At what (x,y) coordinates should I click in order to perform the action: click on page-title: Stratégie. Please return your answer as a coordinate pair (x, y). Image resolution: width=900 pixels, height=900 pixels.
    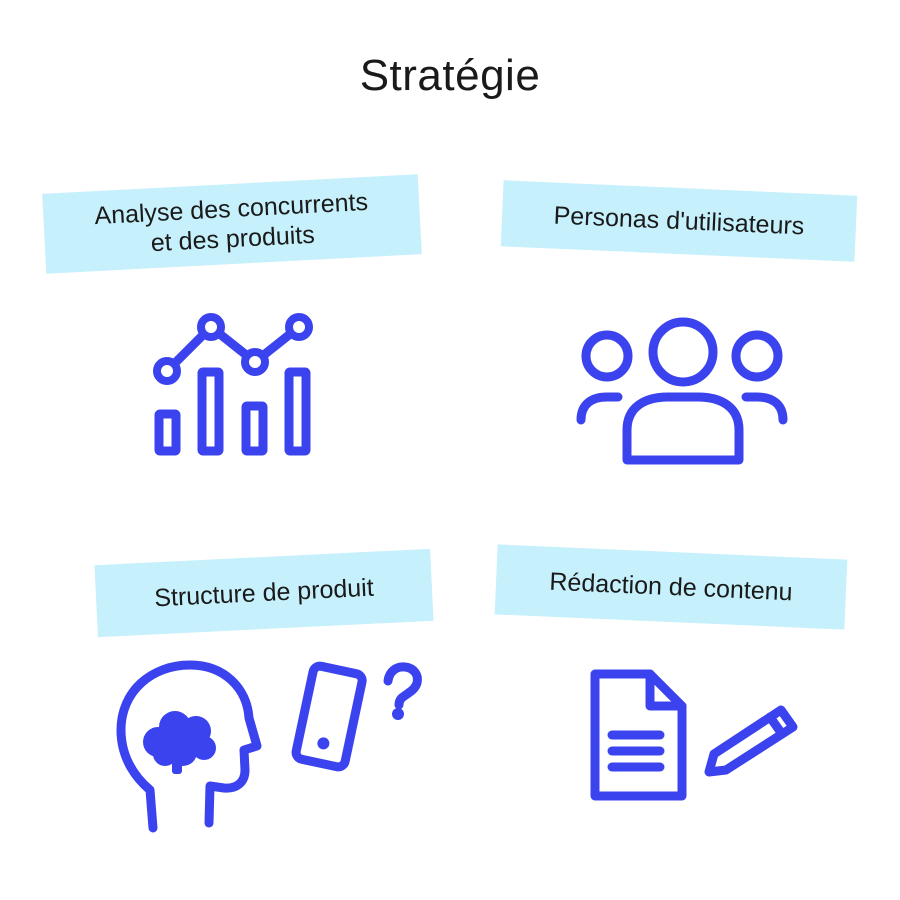
    Looking at the image, I should click on (450, 75).